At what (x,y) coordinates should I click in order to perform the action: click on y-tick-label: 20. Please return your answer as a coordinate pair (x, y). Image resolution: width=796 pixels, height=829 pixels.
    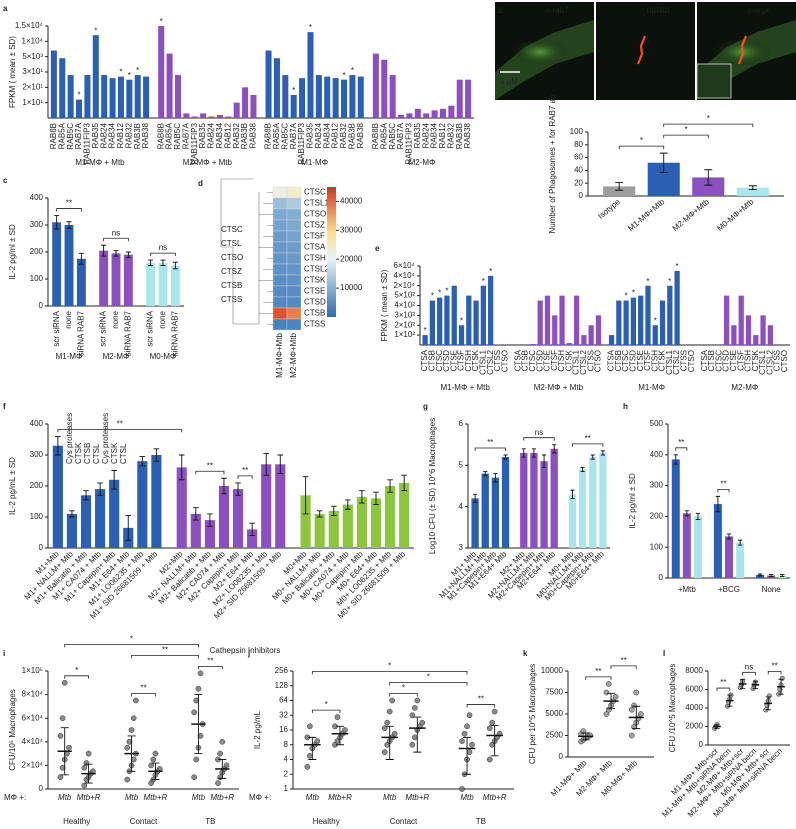
    Looking at the image, I should click on (578, 182).